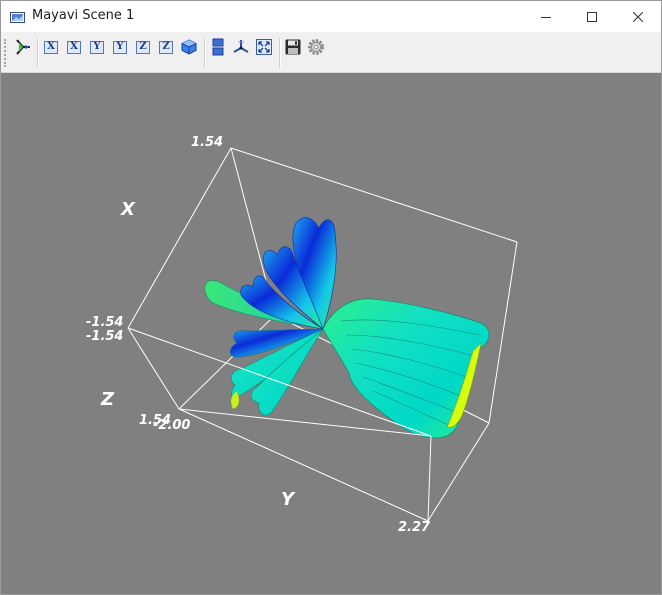  I want to click on scene-toolbar: X X Y Y Z Z, so click(331, 52).